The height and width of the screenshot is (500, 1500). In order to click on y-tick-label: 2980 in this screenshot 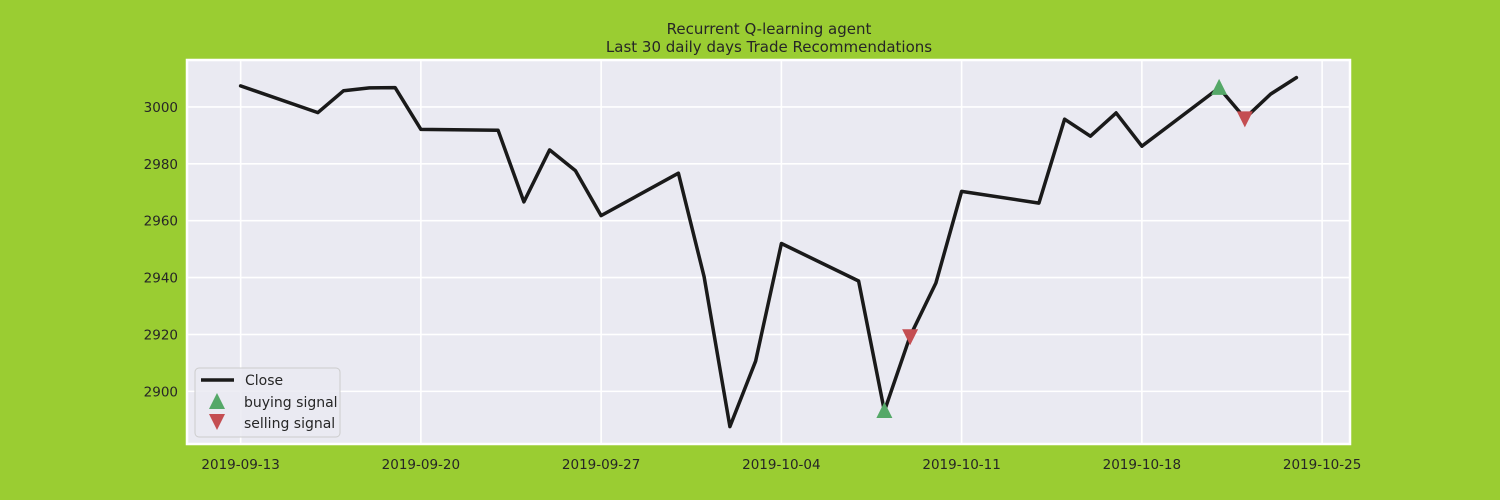, I will do `click(161, 165)`.